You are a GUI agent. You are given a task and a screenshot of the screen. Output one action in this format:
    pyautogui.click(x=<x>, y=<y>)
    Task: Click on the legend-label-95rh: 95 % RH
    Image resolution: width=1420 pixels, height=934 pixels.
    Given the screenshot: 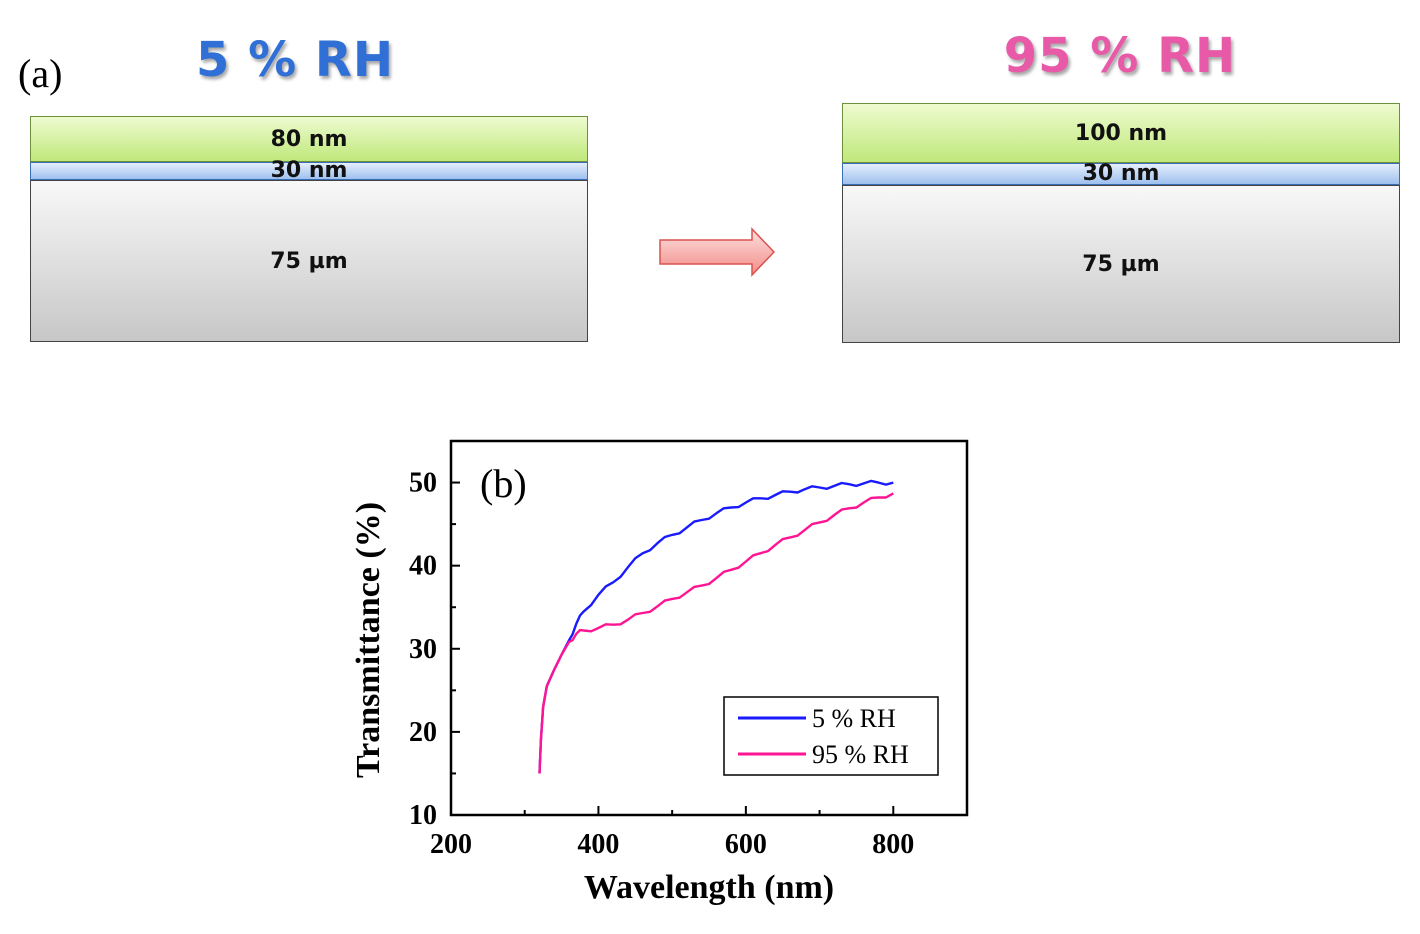 What is the action you would take?
    pyautogui.click(x=860, y=754)
    